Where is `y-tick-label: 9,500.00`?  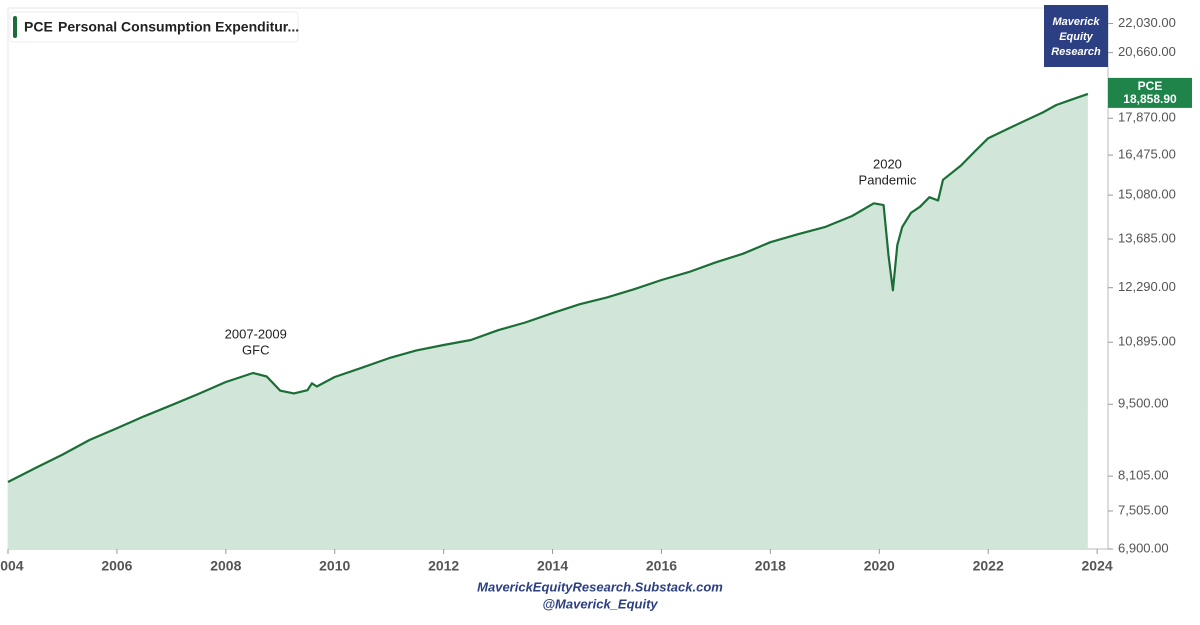 y-tick-label: 9,500.00 is located at coordinates (1143, 403).